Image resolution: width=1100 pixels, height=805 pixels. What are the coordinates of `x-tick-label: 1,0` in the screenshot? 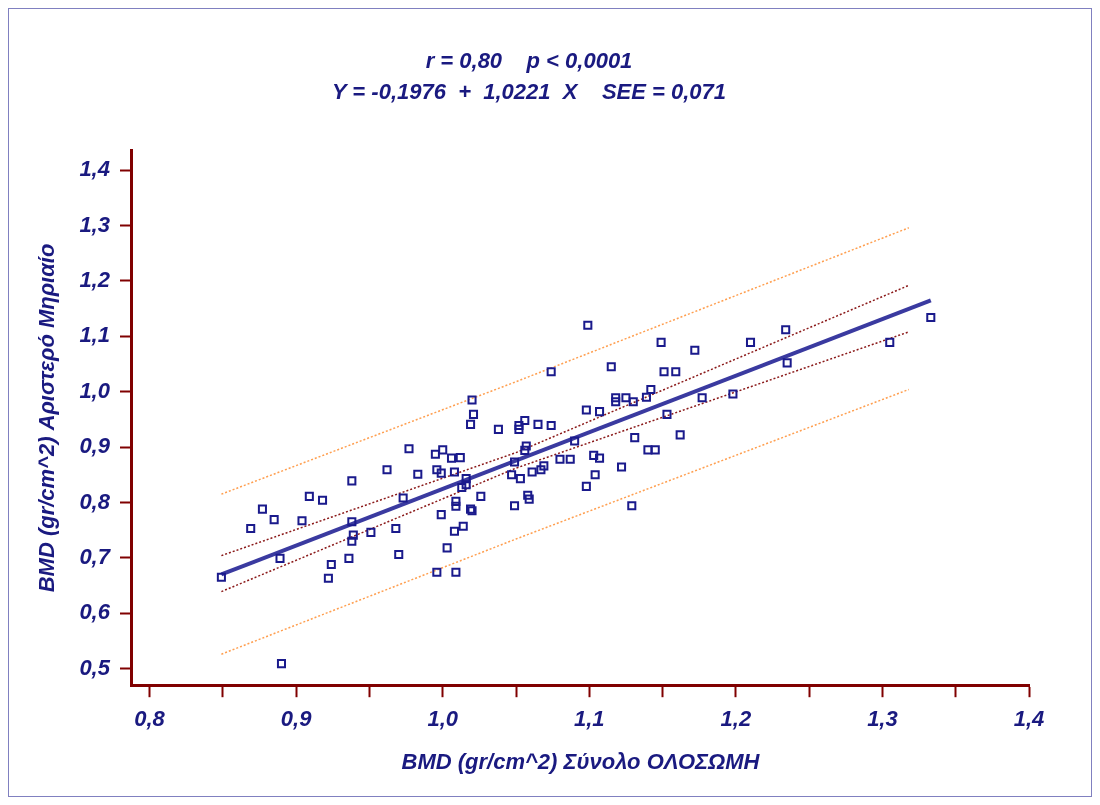 It's located at (443, 719).